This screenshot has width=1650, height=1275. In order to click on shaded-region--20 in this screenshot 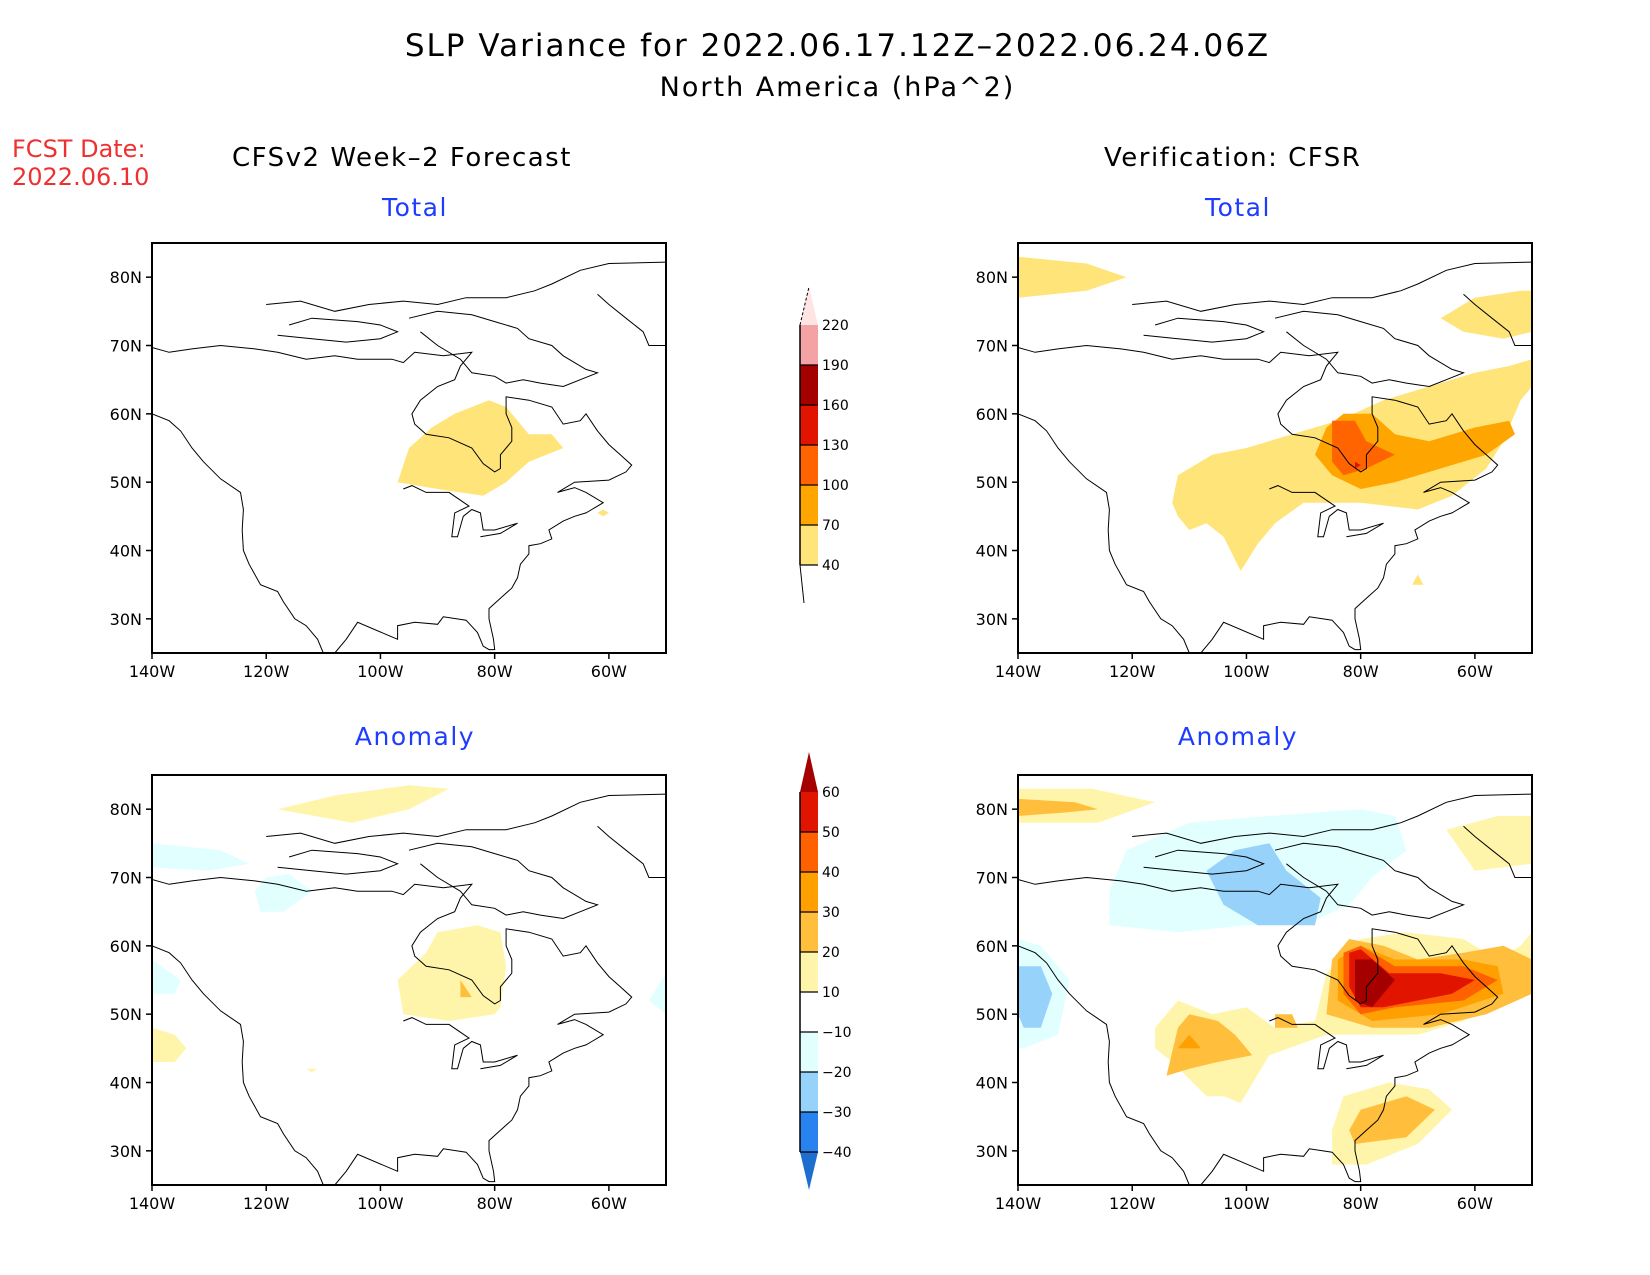, I will do `click(1263, 884)`.